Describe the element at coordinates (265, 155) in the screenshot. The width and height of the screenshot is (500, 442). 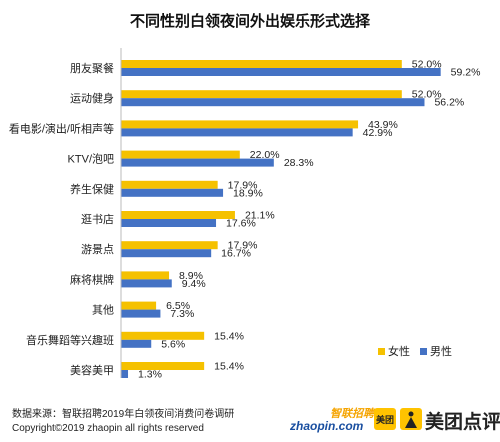
I see `value-label-female-ktv-bar: 22.0%` at that location.